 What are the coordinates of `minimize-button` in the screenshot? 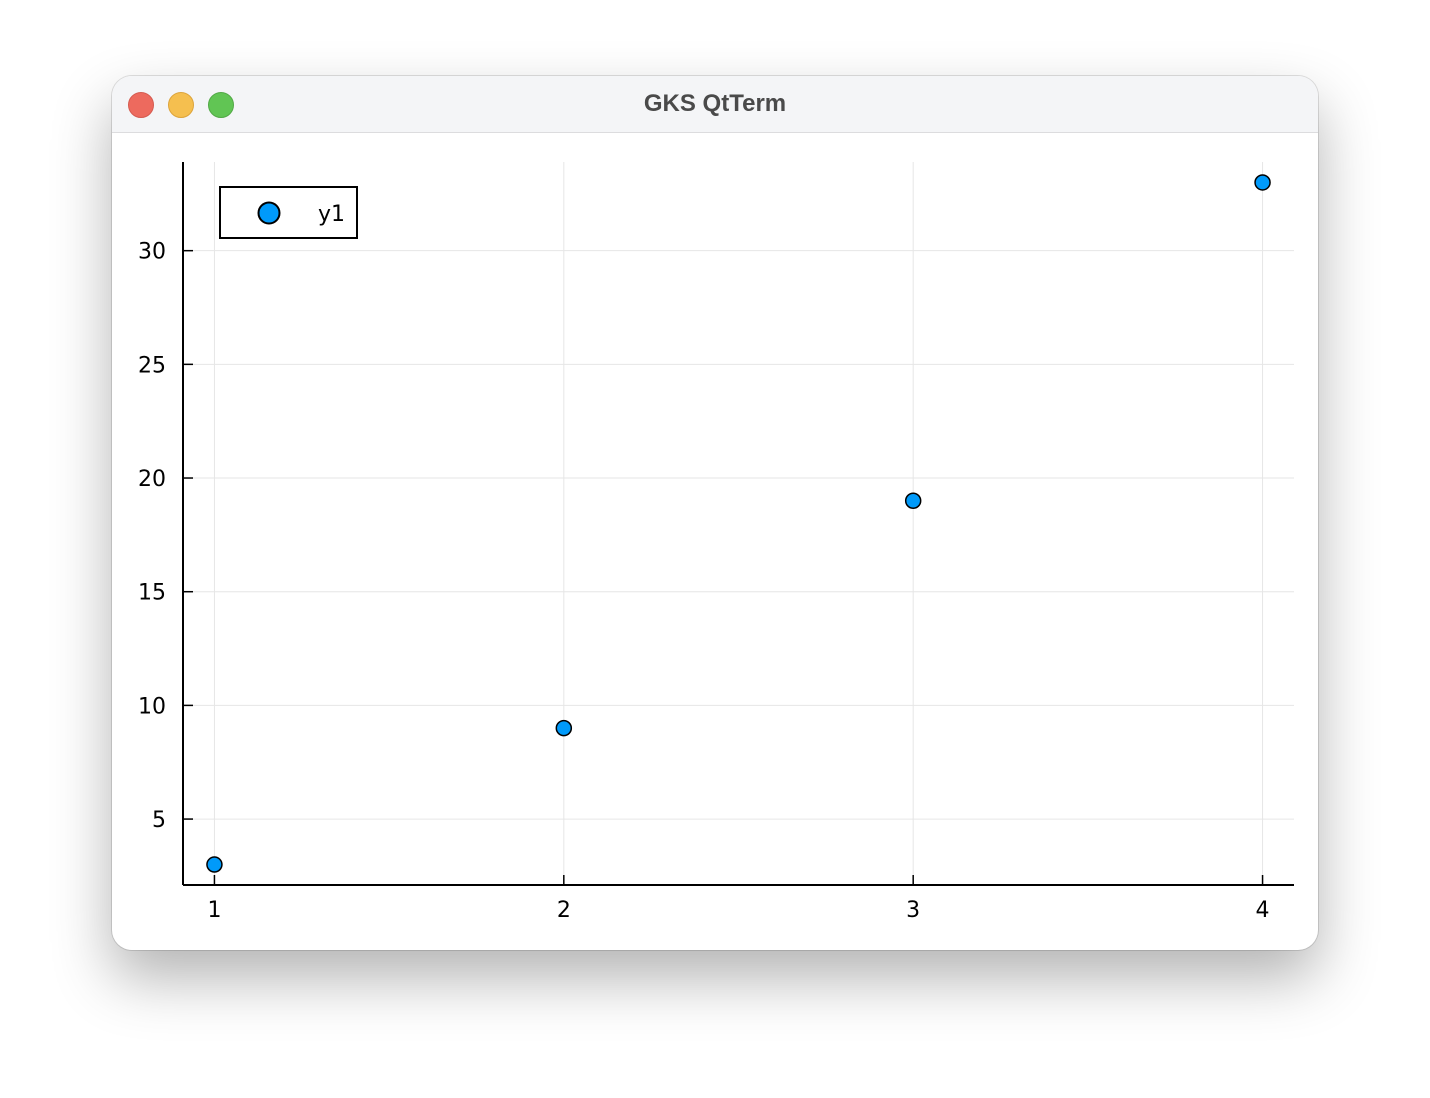 It's located at (181, 105).